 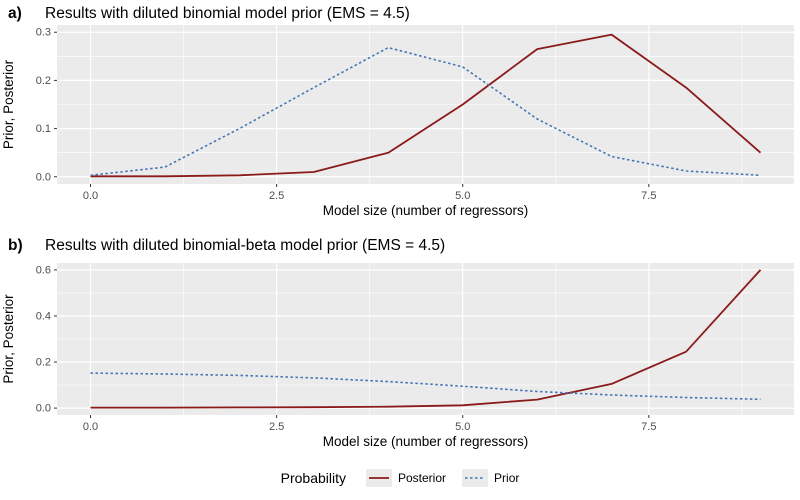 I want to click on y-tick-label: 0.3, so click(x=43, y=33).